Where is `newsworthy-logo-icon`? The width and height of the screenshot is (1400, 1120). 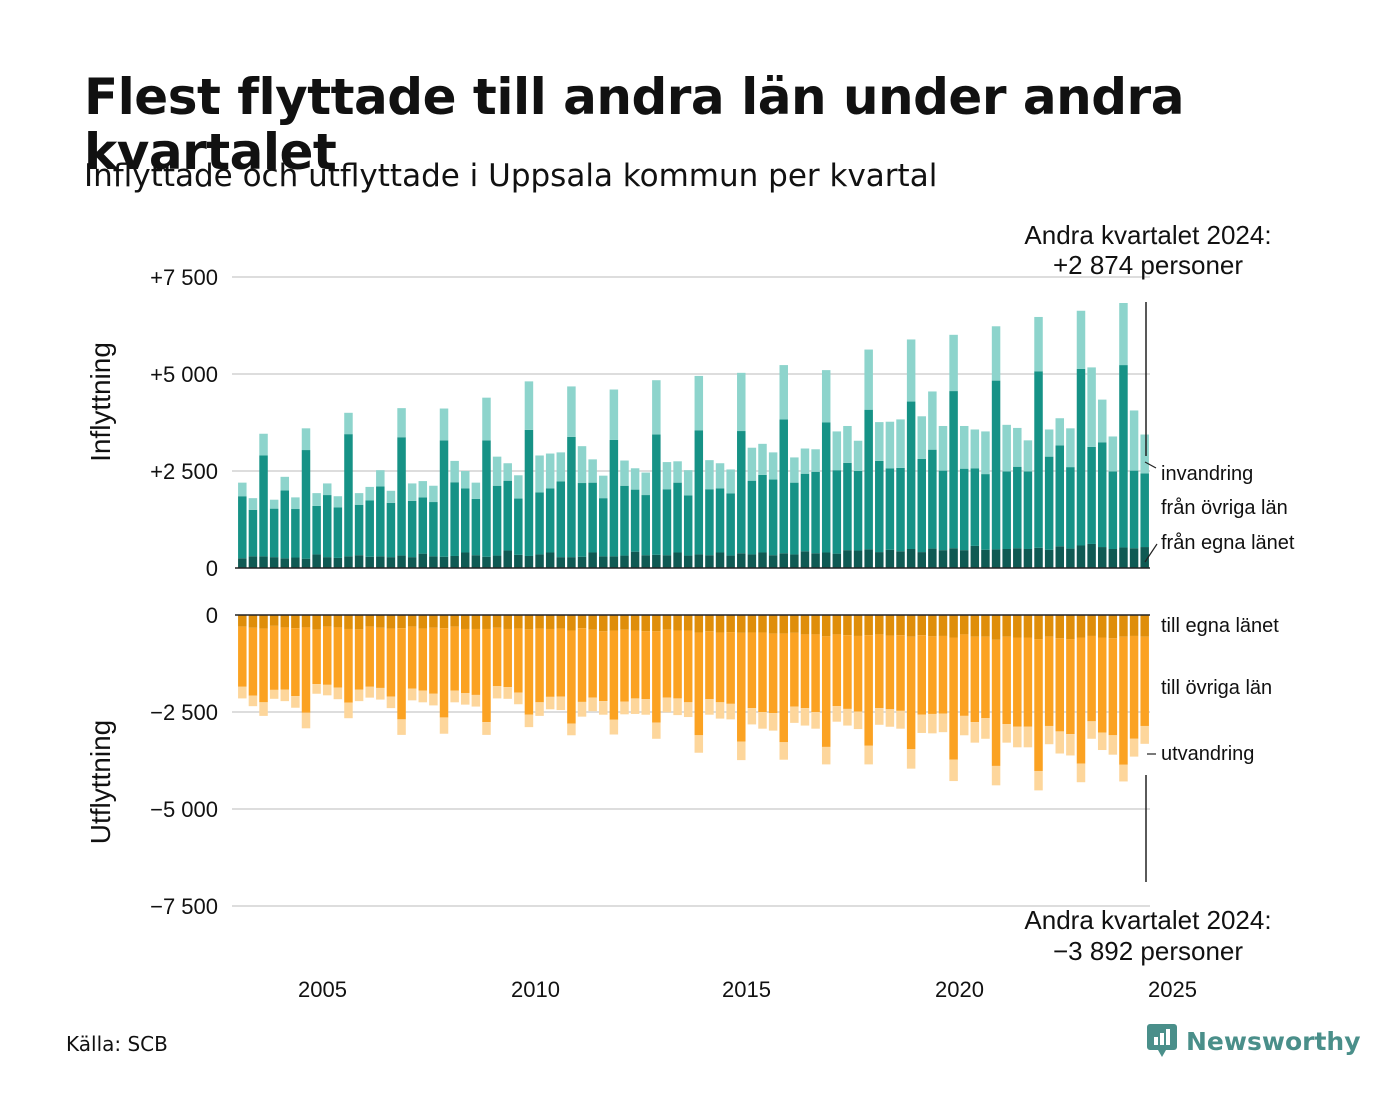
newsworthy-logo-icon is located at coordinates (1162, 1040).